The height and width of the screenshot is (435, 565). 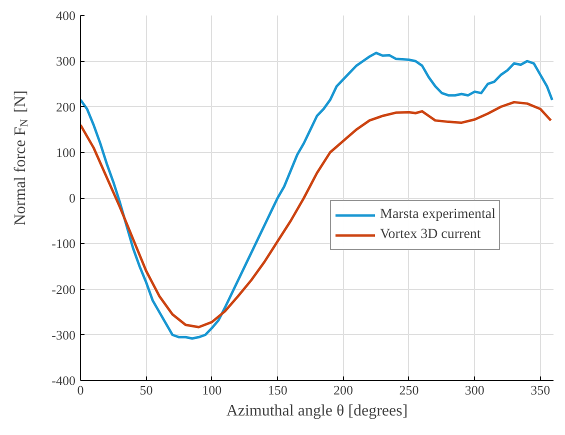 What do you see at coordinates (212, 390) in the screenshot?
I see `x-tick-label: 100` at bounding box center [212, 390].